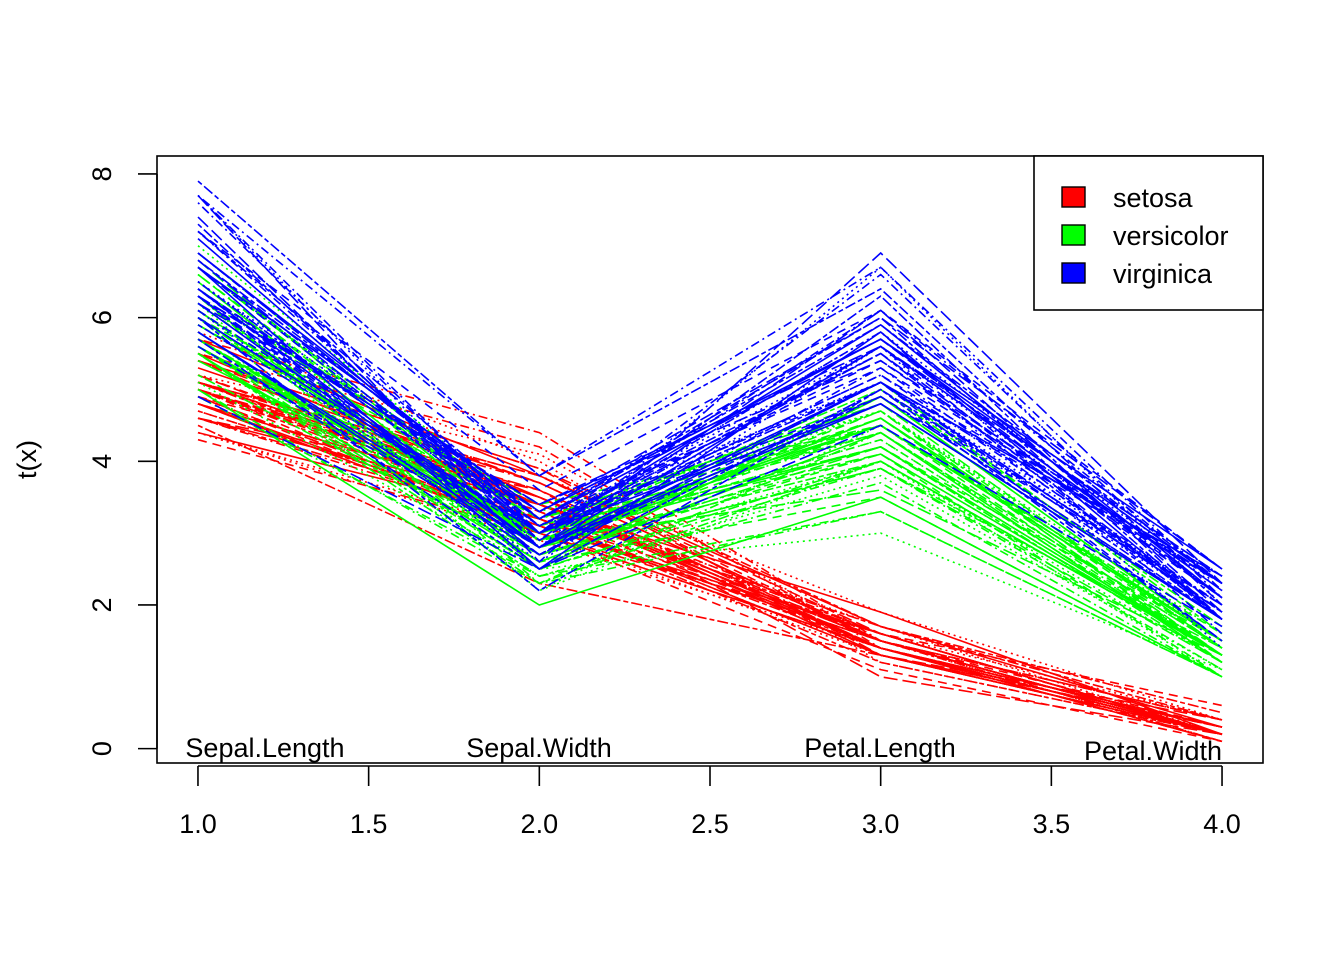 This screenshot has width=1344, height=960. What do you see at coordinates (1163, 274) in the screenshot?
I see `legend-label-virginica: virginica` at bounding box center [1163, 274].